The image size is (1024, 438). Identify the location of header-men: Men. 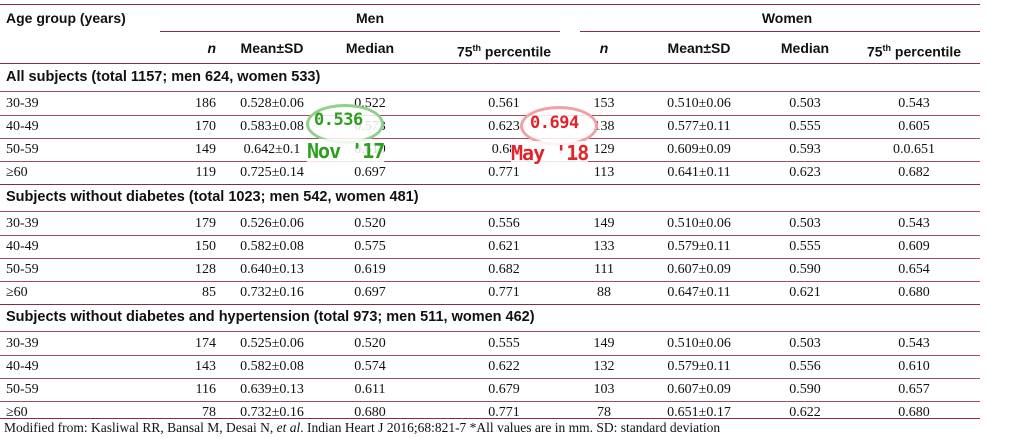
(370, 18).